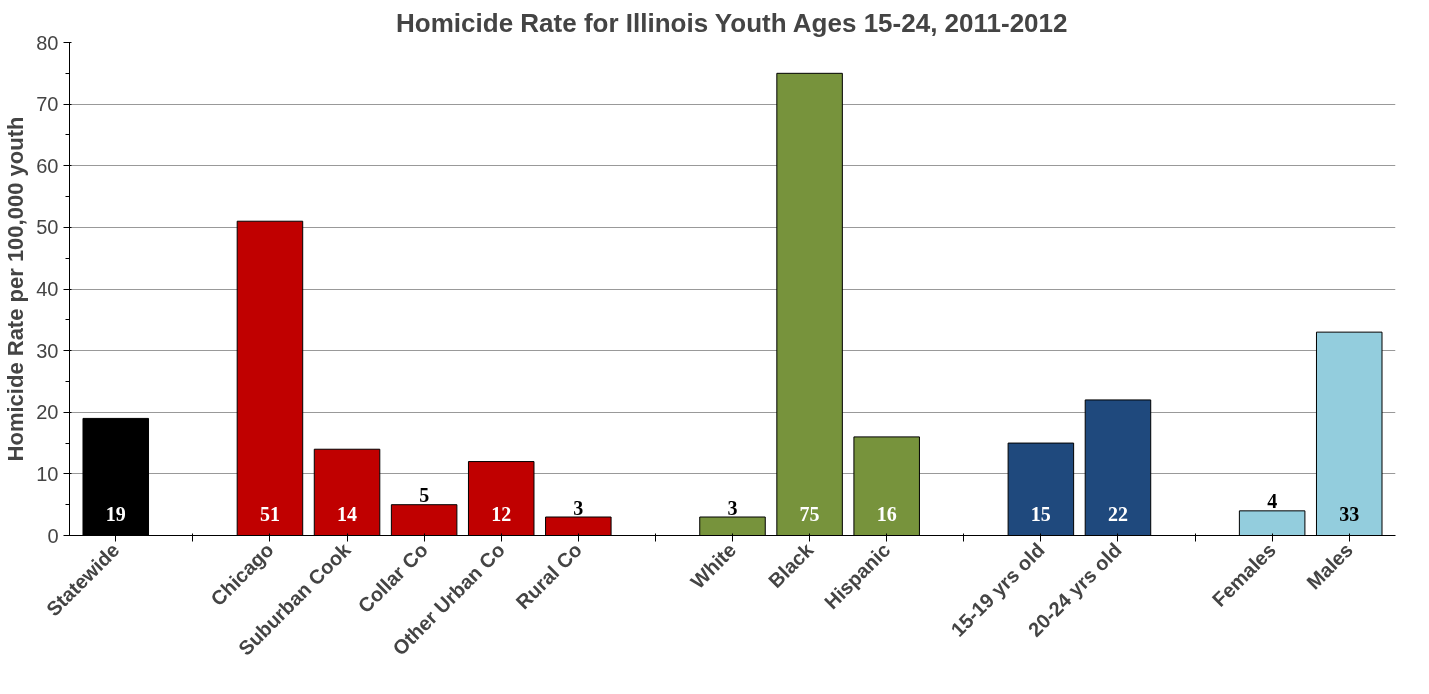 The image size is (1429, 694). Describe the element at coordinates (47, 227) in the screenshot. I see `y-tick-label: 50` at that location.